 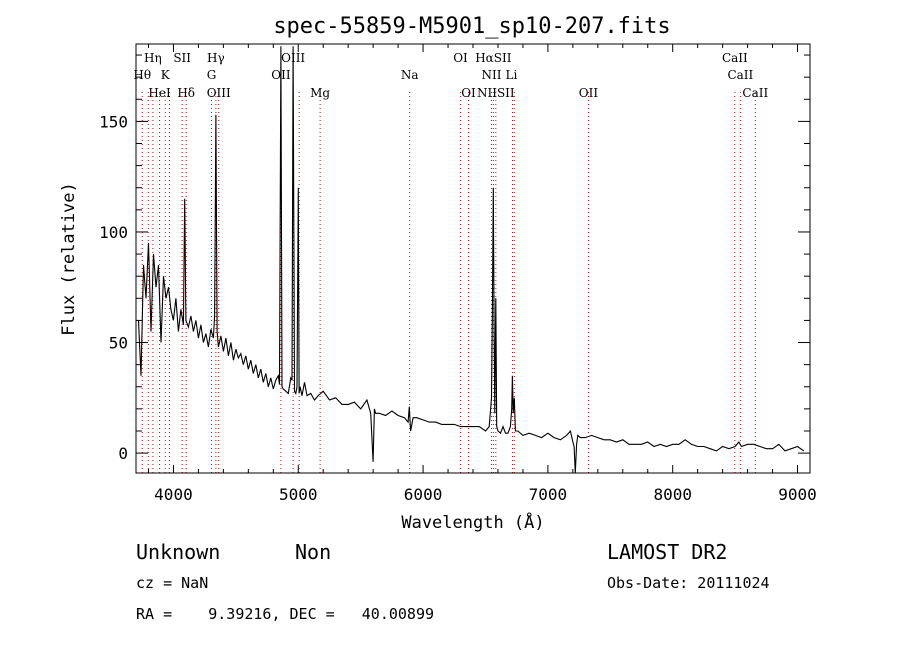 I want to click on line-label-0-5: HαSII, so click(x=493, y=58).